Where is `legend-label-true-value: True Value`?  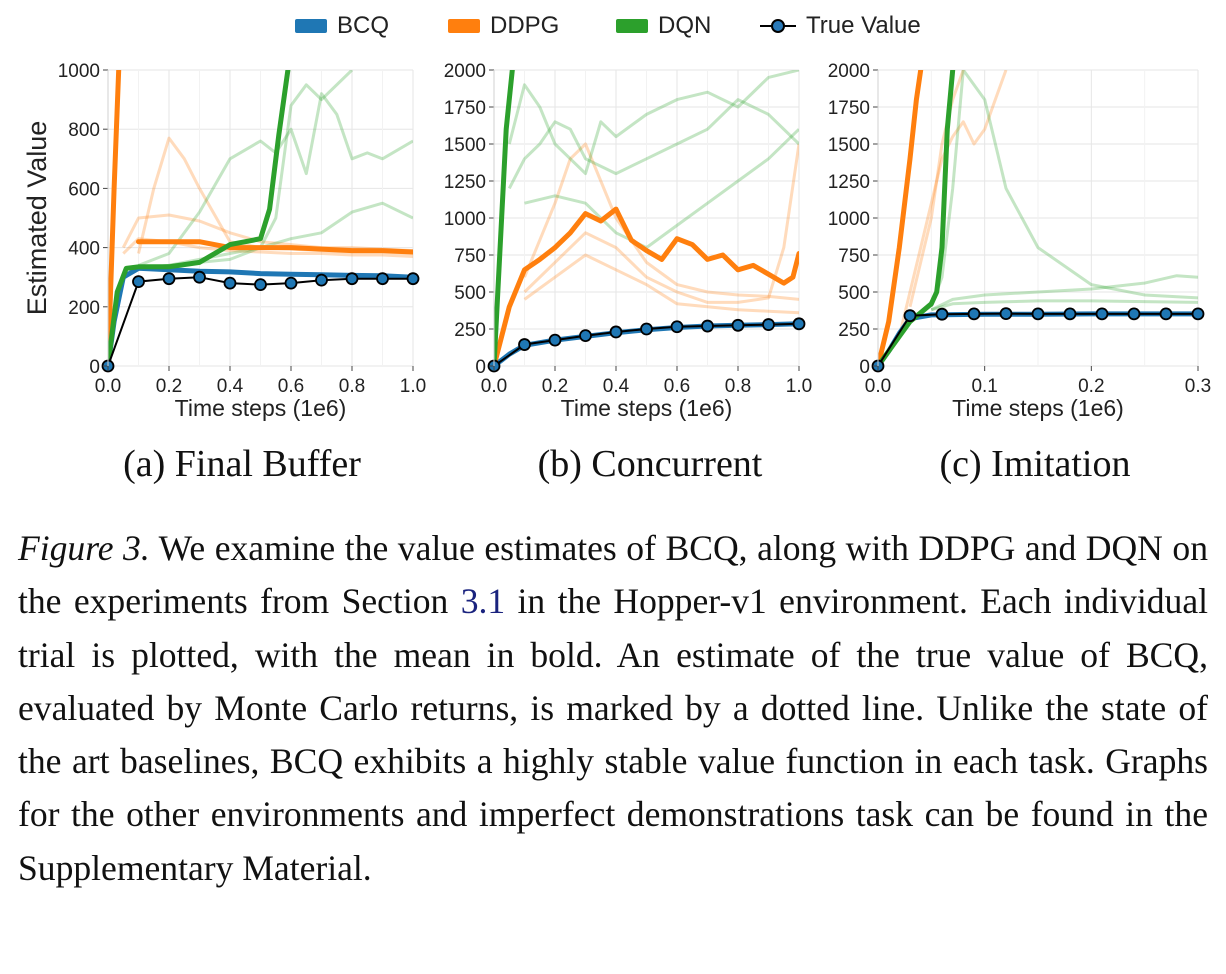
legend-label-true-value: True Value is located at coordinates (863, 25).